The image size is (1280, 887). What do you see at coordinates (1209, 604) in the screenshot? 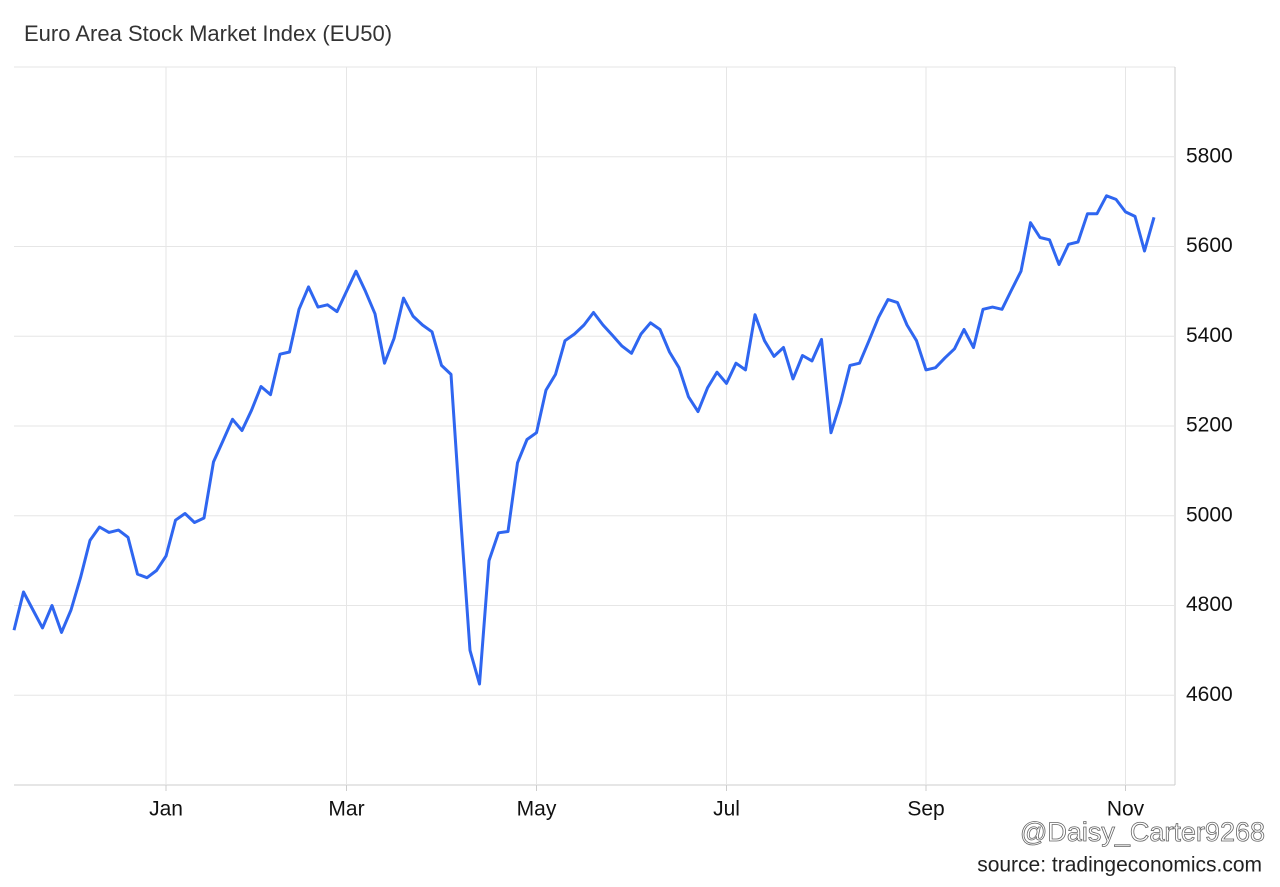
I see `y-tick-label: 4800` at bounding box center [1209, 604].